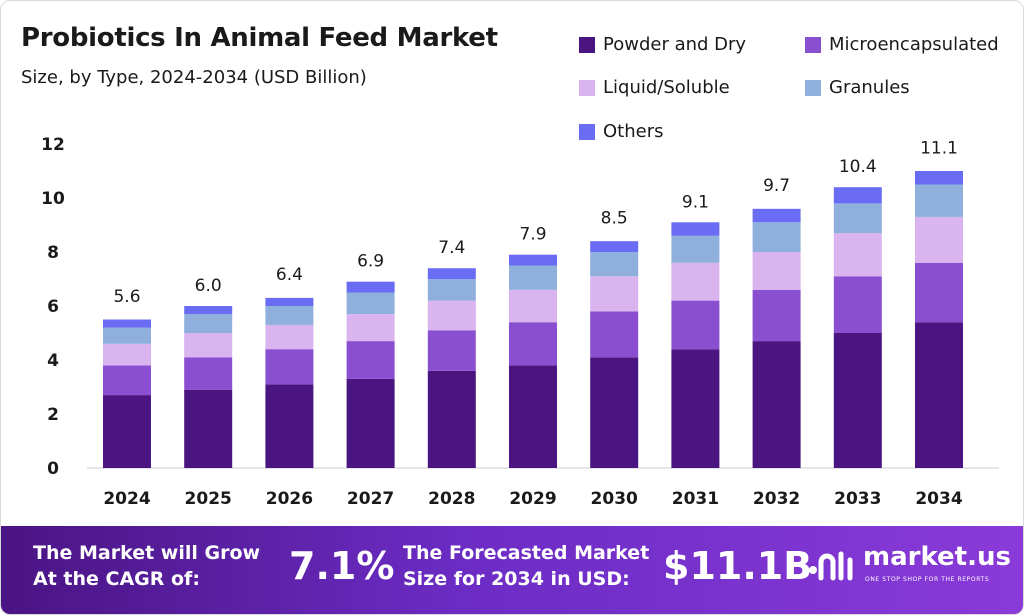 This screenshot has width=1024, height=615. Describe the element at coordinates (614, 246) in the screenshot. I see `bar-segment-others-2030` at that location.